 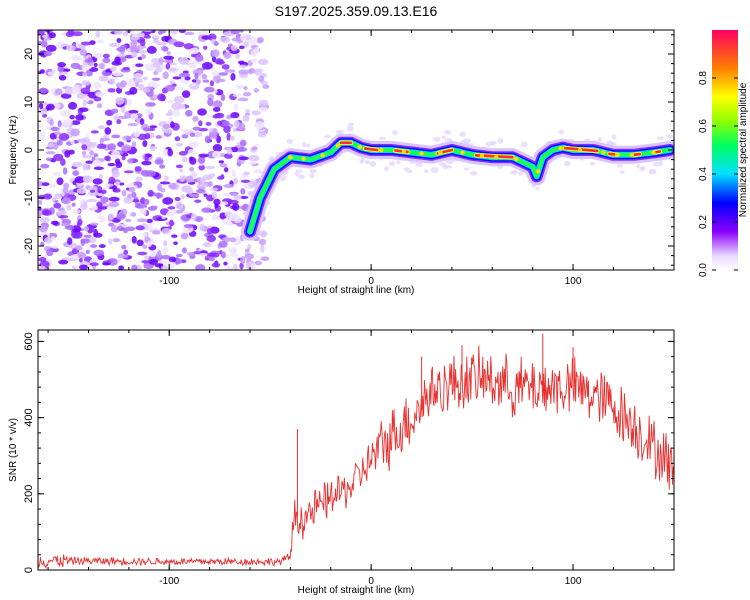 What do you see at coordinates (29, 341) in the screenshot?
I see `snr-y-tick-label: 600` at bounding box center [29, 341].